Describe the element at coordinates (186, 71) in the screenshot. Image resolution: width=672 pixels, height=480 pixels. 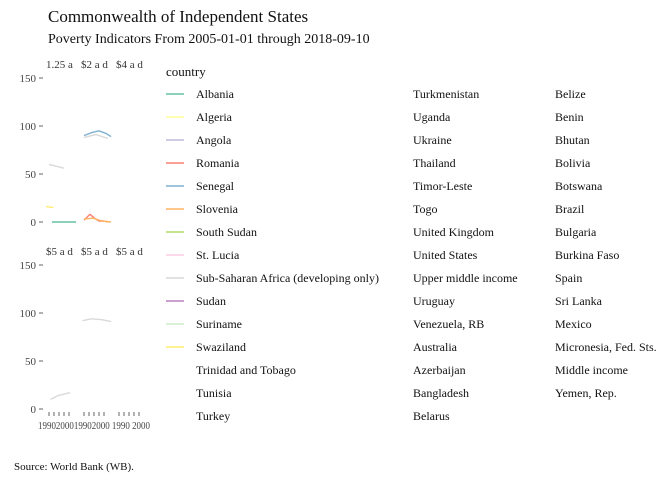
I see `legend-title: country` at that location.